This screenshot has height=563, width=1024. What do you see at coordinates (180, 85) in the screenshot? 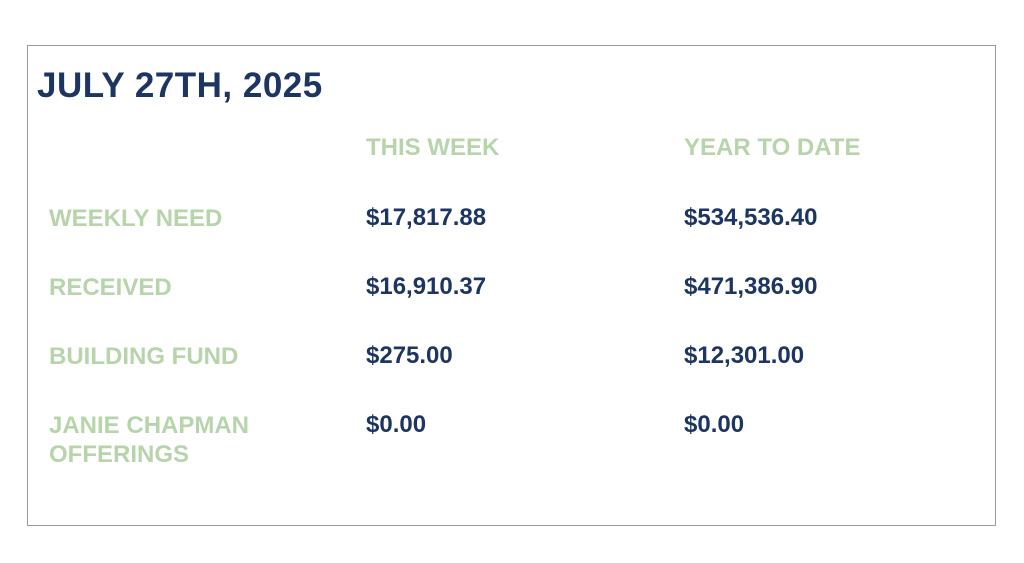
I see `report-date-title: JULY 27TH, 2025` at bounding box center [180, 85].